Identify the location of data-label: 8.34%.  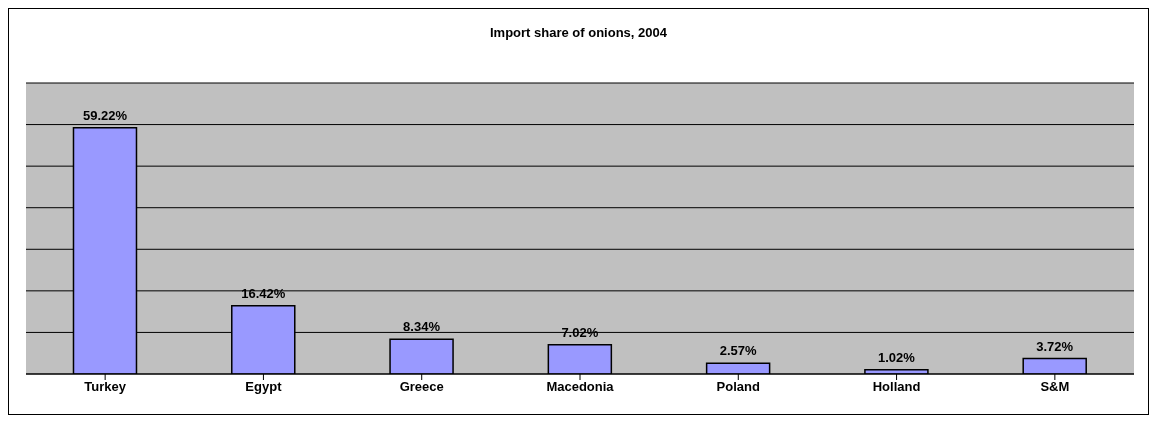
(422, 327).